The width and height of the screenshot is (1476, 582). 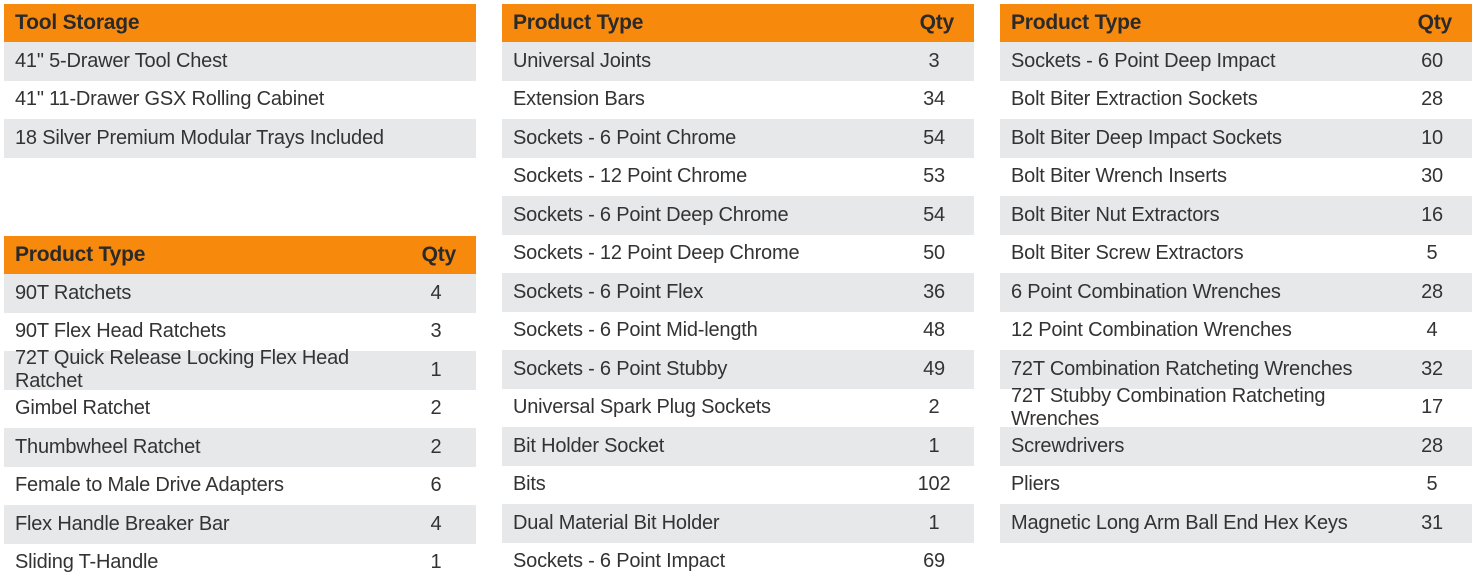 I want to click on table-row: Gimbel Ratchet 2, so click(x=240, y=409).